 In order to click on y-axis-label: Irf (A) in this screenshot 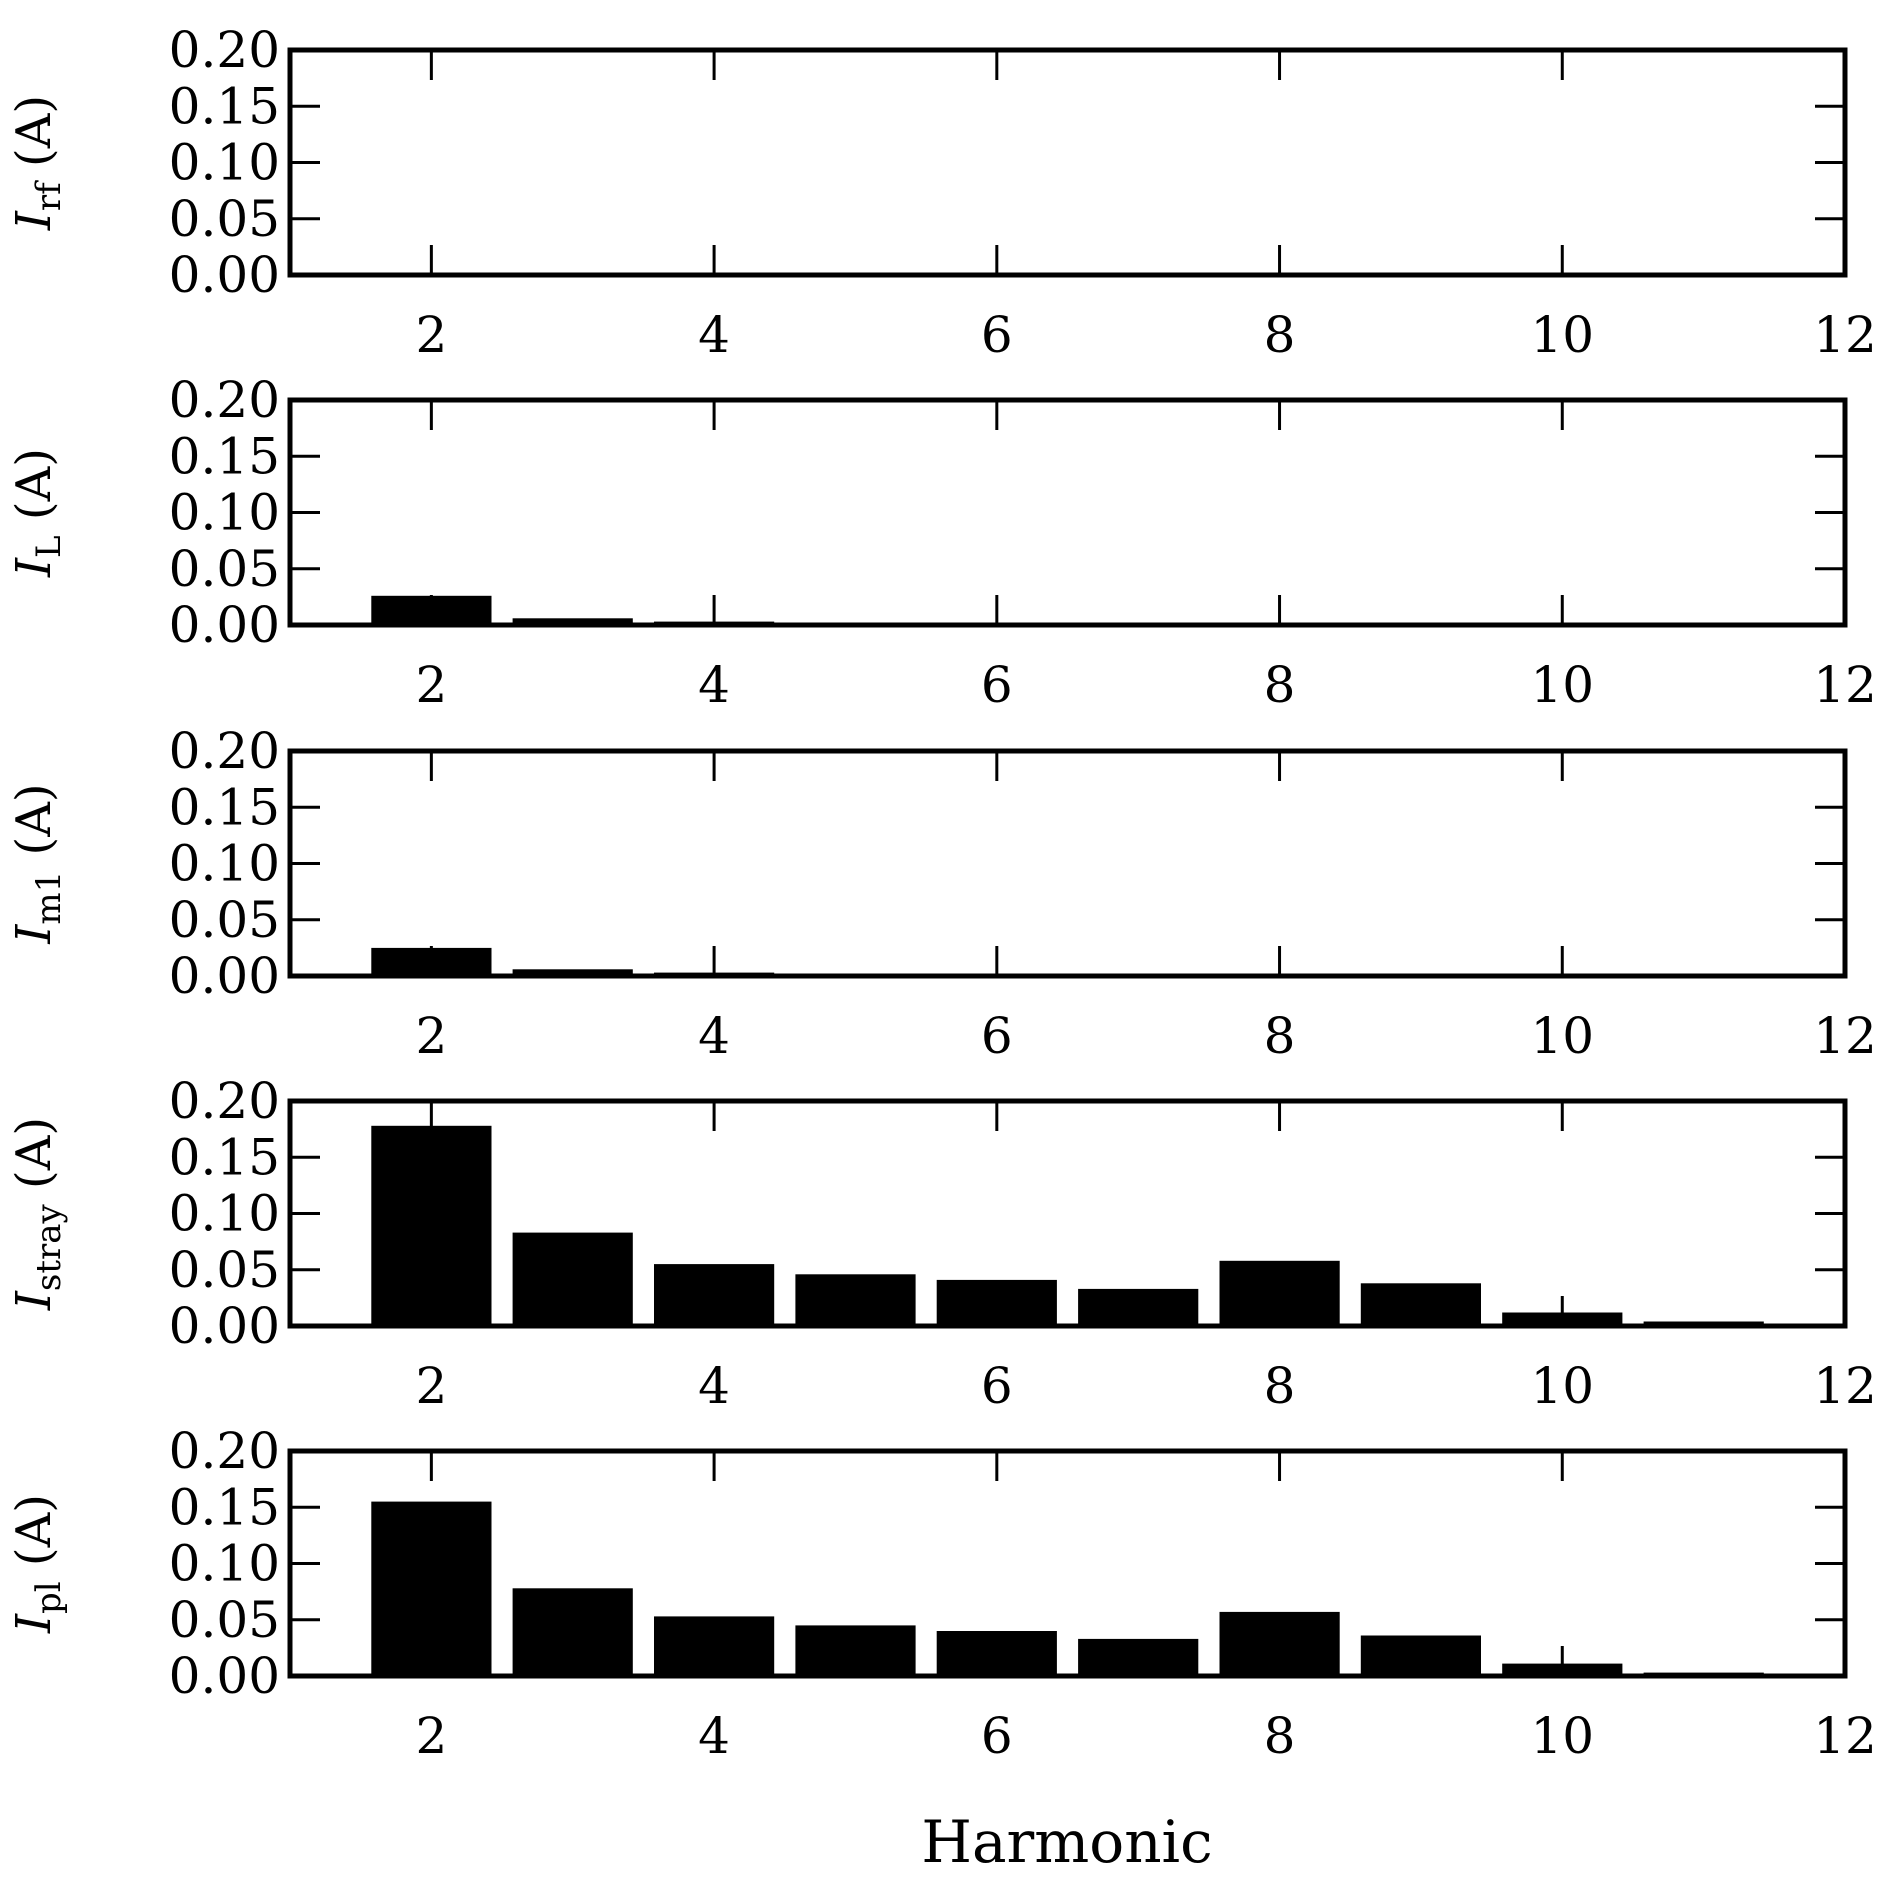, I will do `click(37, 163)`.